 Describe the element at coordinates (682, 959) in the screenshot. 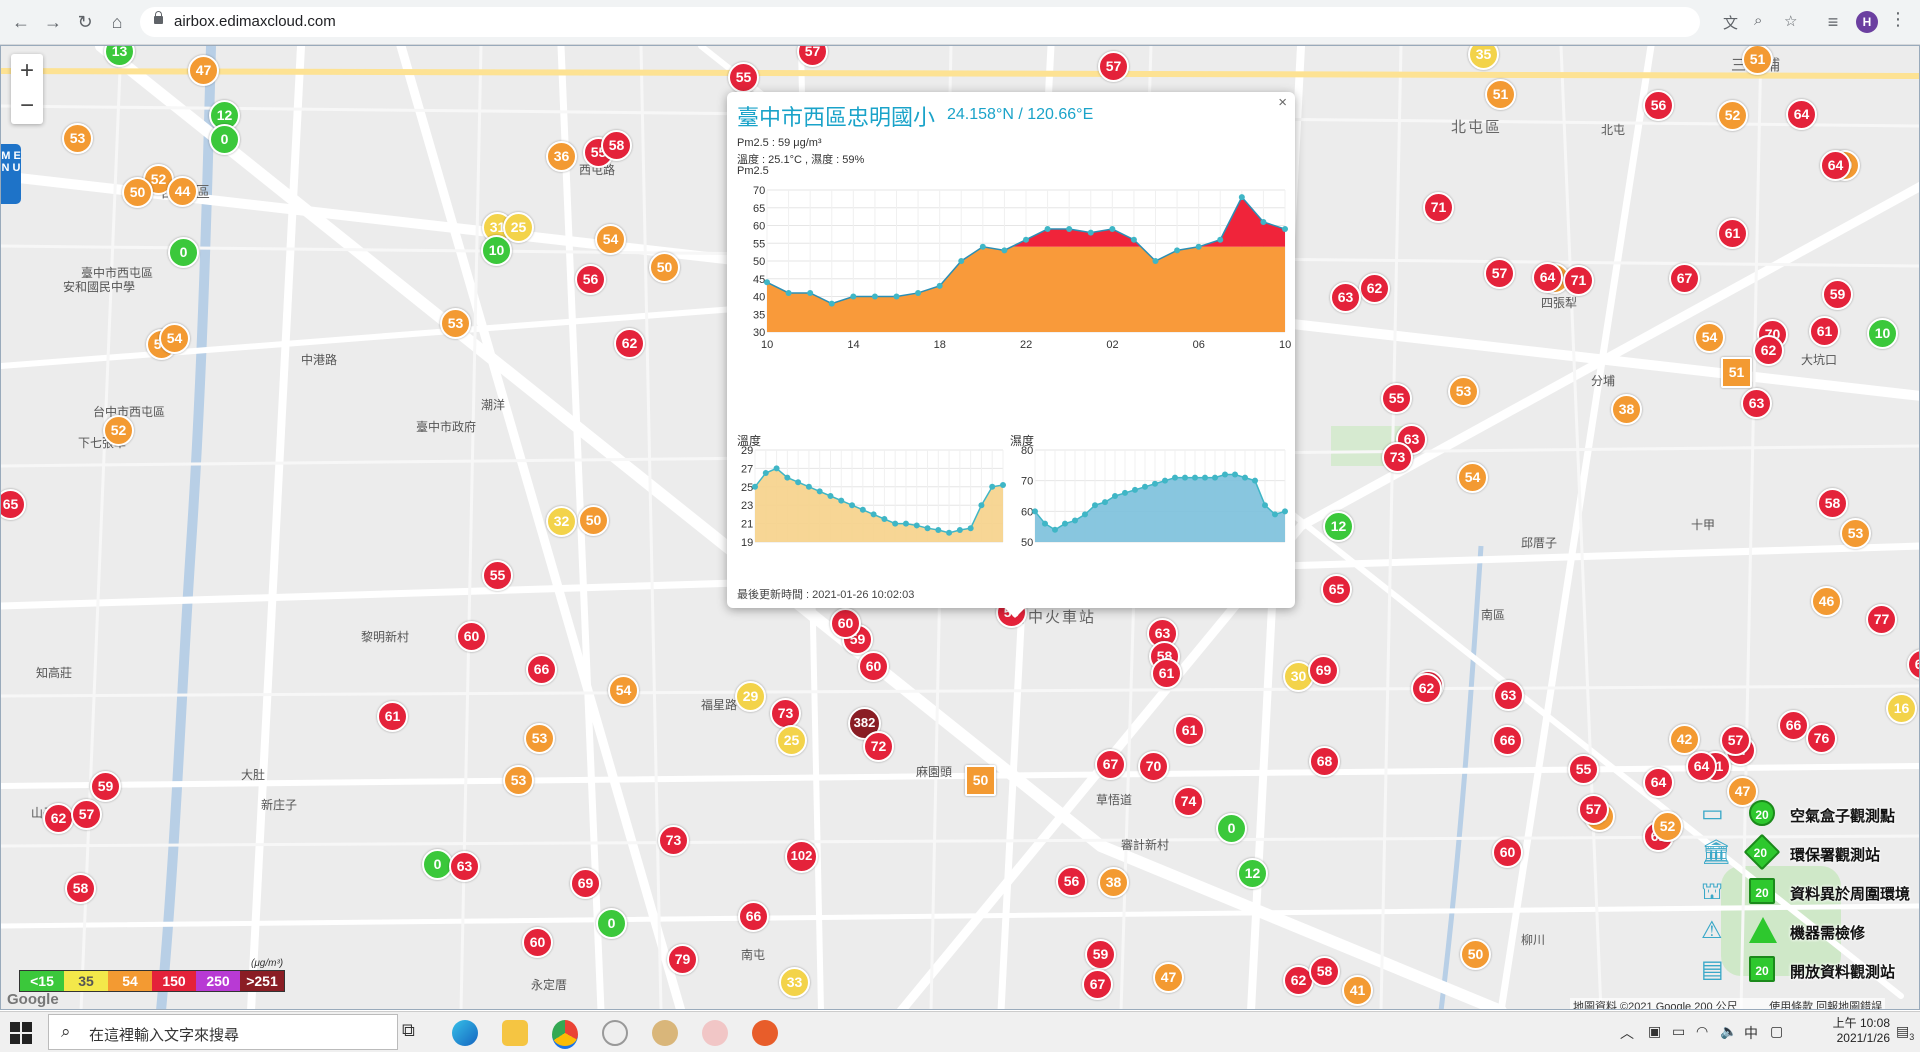

I see `sensor-marker: 79` at that location.